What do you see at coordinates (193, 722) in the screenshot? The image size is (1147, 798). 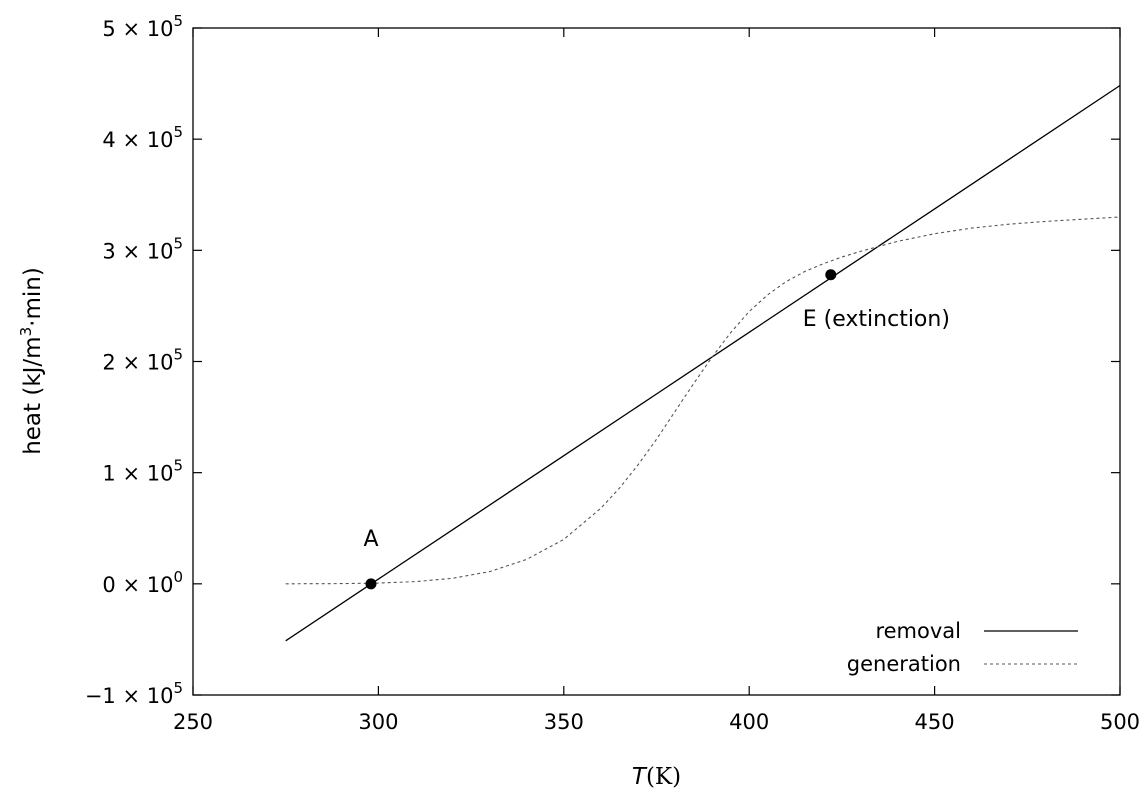 I see `x-tick-label: 250` at bounding box center [193, 722].